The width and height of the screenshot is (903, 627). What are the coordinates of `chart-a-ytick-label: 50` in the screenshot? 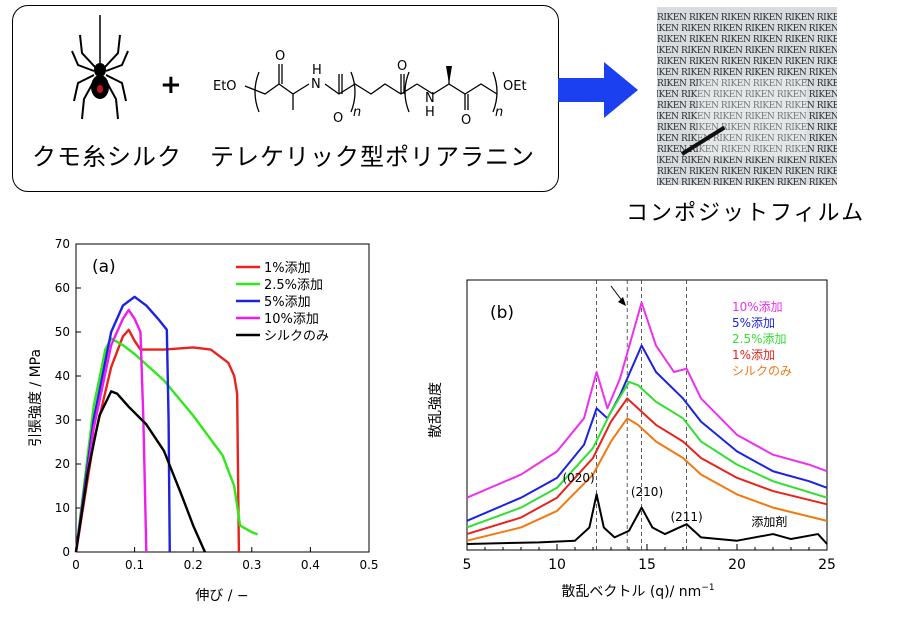 It's located at (62, 332).